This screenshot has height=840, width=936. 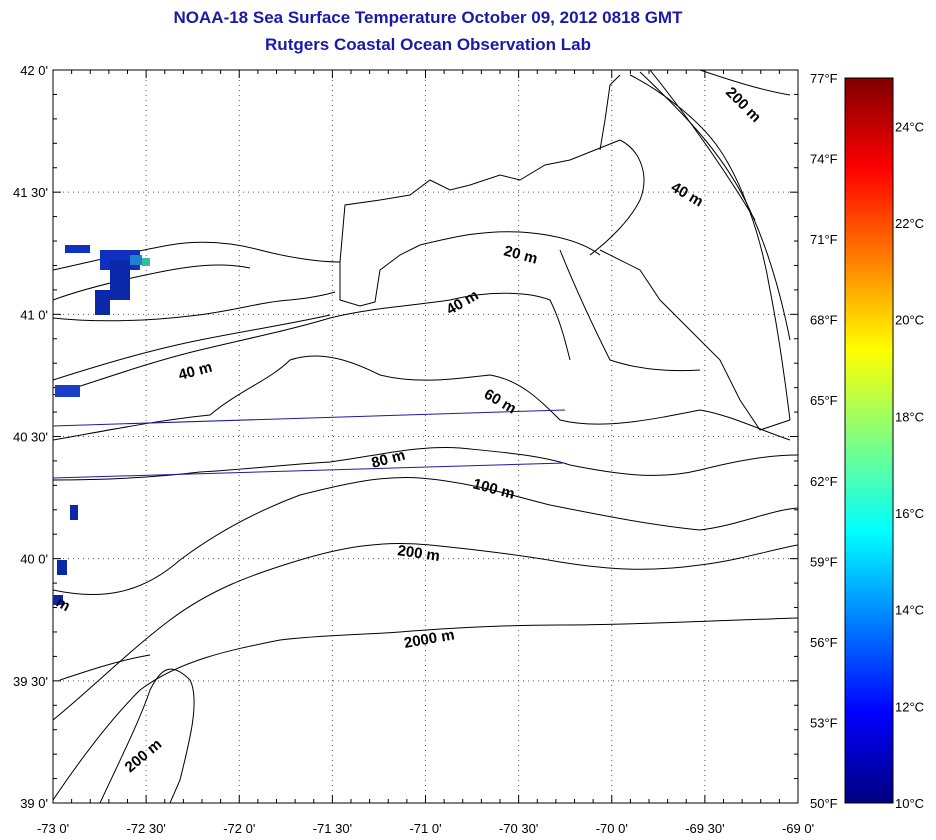 What do you see at coordinates (824, 481) in the screenshot?
I see `fahrenheit-label: 62°F` at bounding box center [824, 481].